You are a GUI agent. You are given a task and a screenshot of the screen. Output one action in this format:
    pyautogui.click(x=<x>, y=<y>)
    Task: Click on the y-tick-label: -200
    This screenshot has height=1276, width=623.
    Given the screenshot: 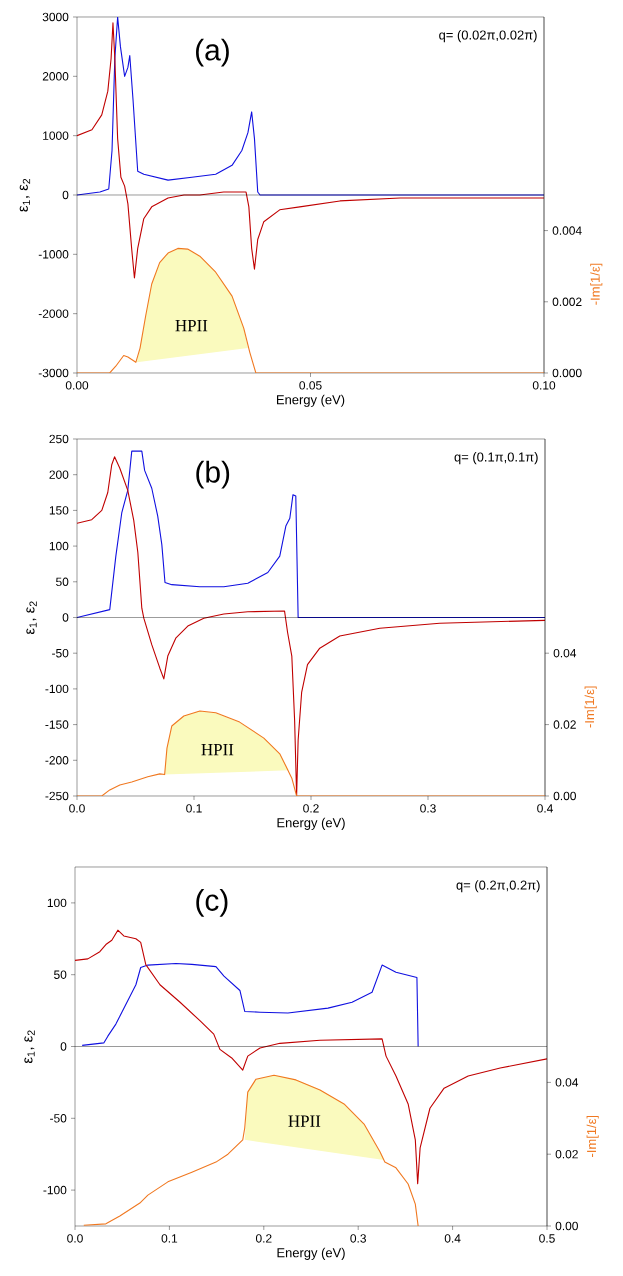 What is the action you would take?
    pyautogui.click(x=57, y=760)
    